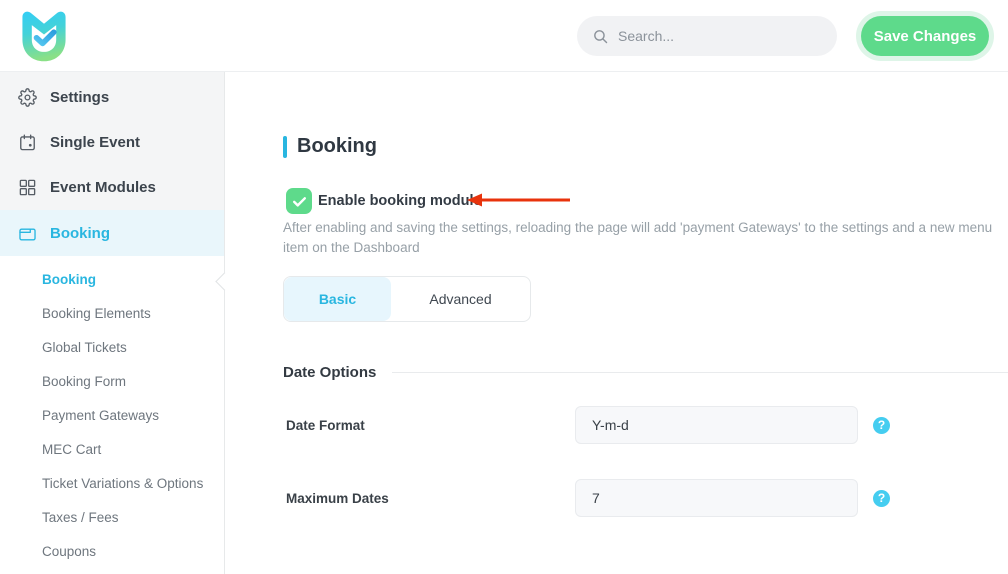 The image size is (1008, 574). What do you see at coordinates (95, 142) in the screenshot?
I see `sidebar-item-label: Single Event` at bounding box center [95, 142].